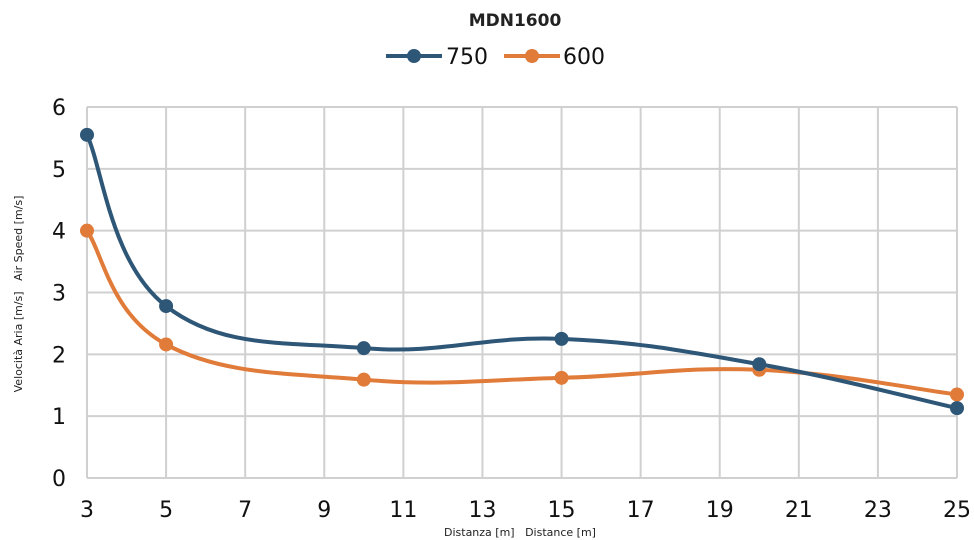  What do you see at coordinates (515, 21) in the screenshot?
I see `chart-title: MDN1600` at bounding box center [515, 21].